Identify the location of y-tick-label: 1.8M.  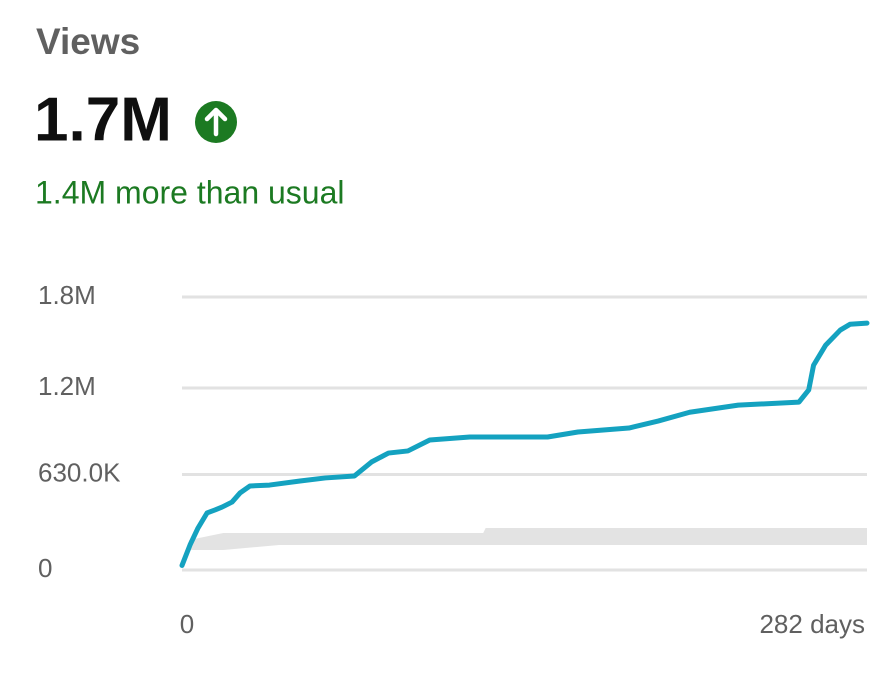
(67, 295).